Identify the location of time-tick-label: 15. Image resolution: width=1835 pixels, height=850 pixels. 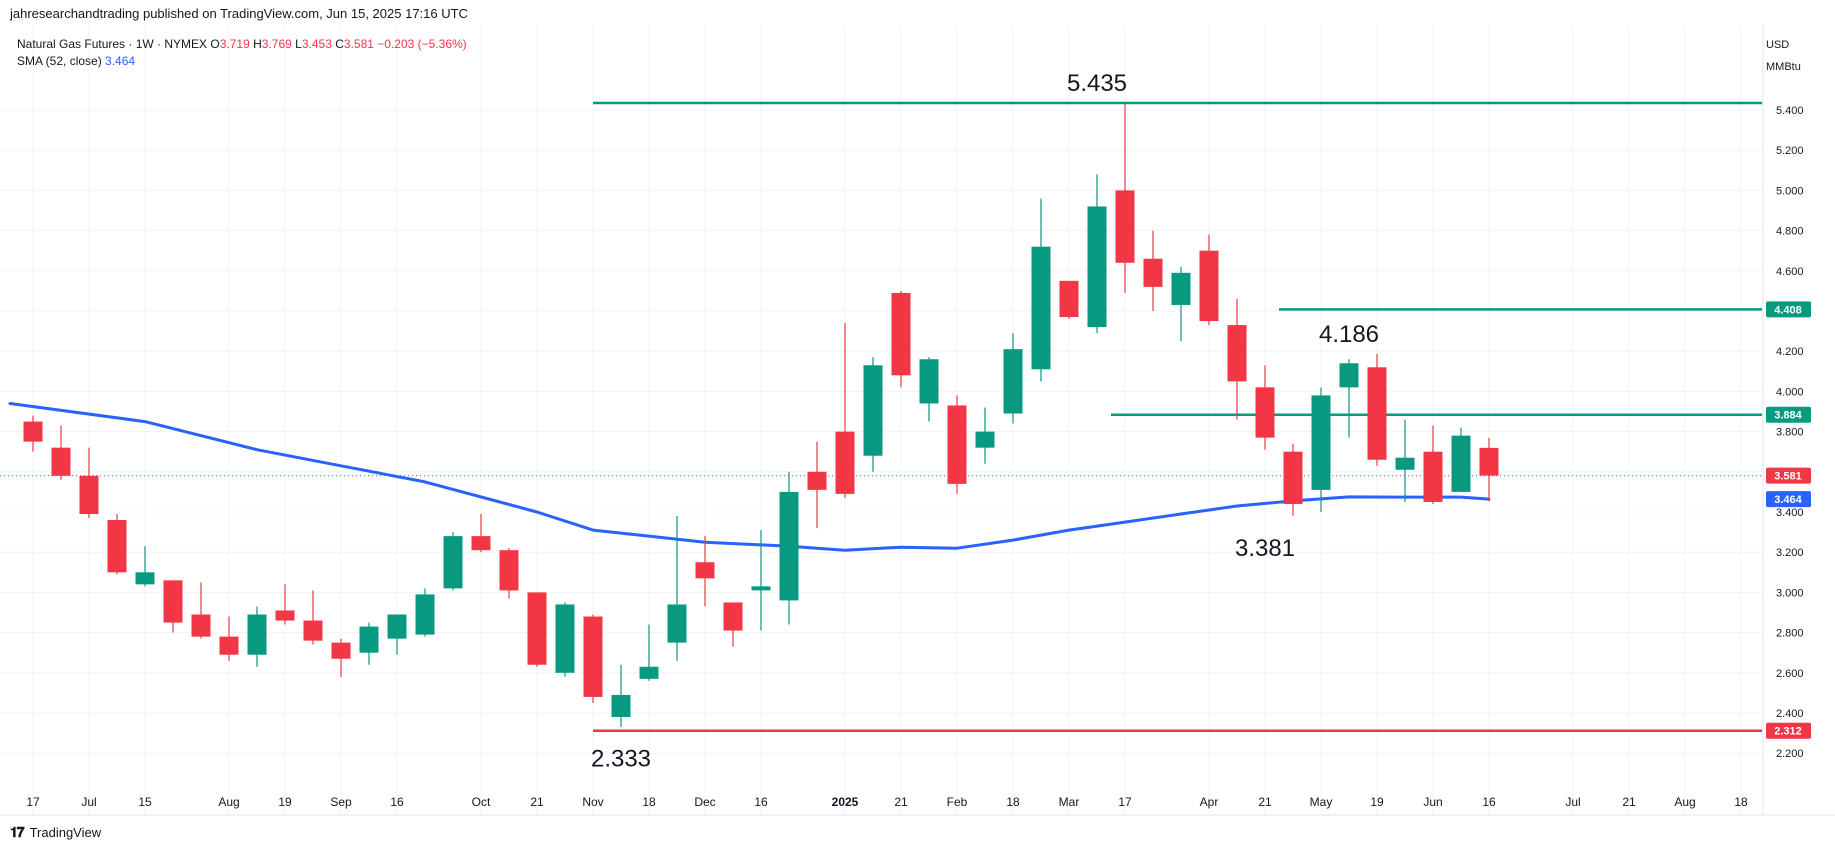
(145, 802).